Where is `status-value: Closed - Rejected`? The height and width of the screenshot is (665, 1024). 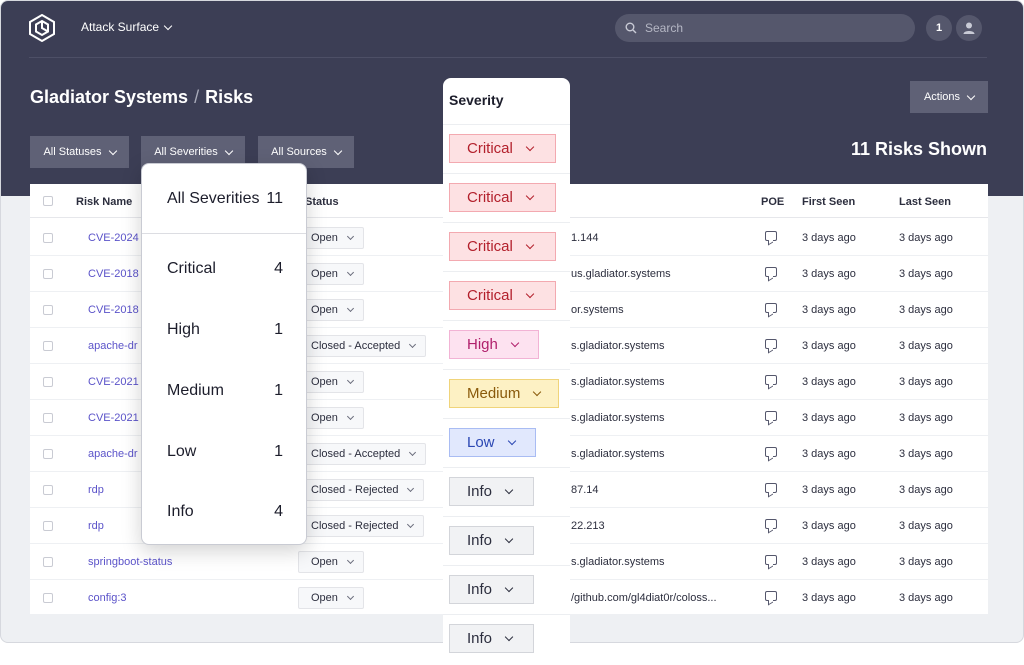
status-value: Closed - Rejected is located at coordinates (355, 490).